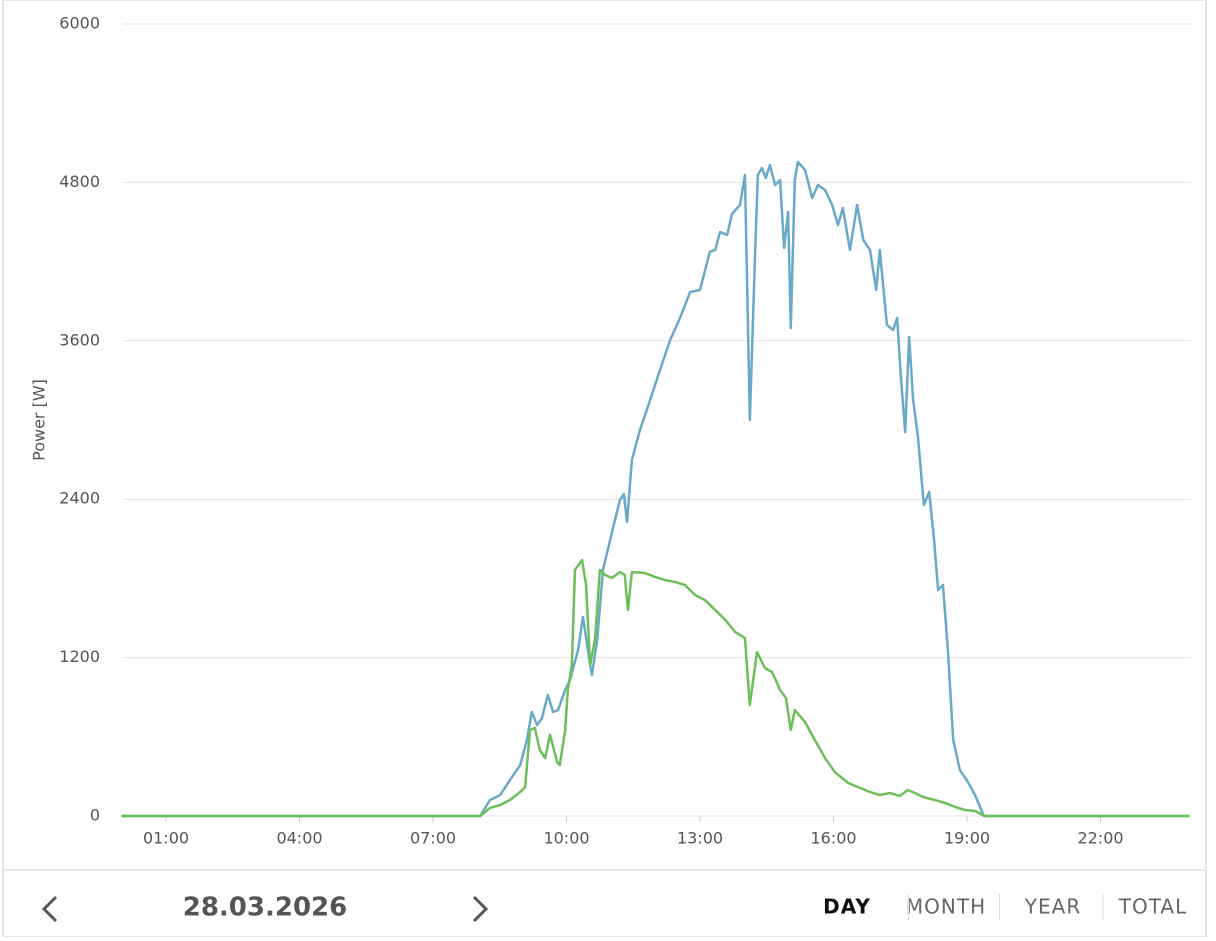 This screenshot has height=941, width=1216. Describe the element at coordinates (49, 909) in the screenshot. I see `prev-arrow` at that location.